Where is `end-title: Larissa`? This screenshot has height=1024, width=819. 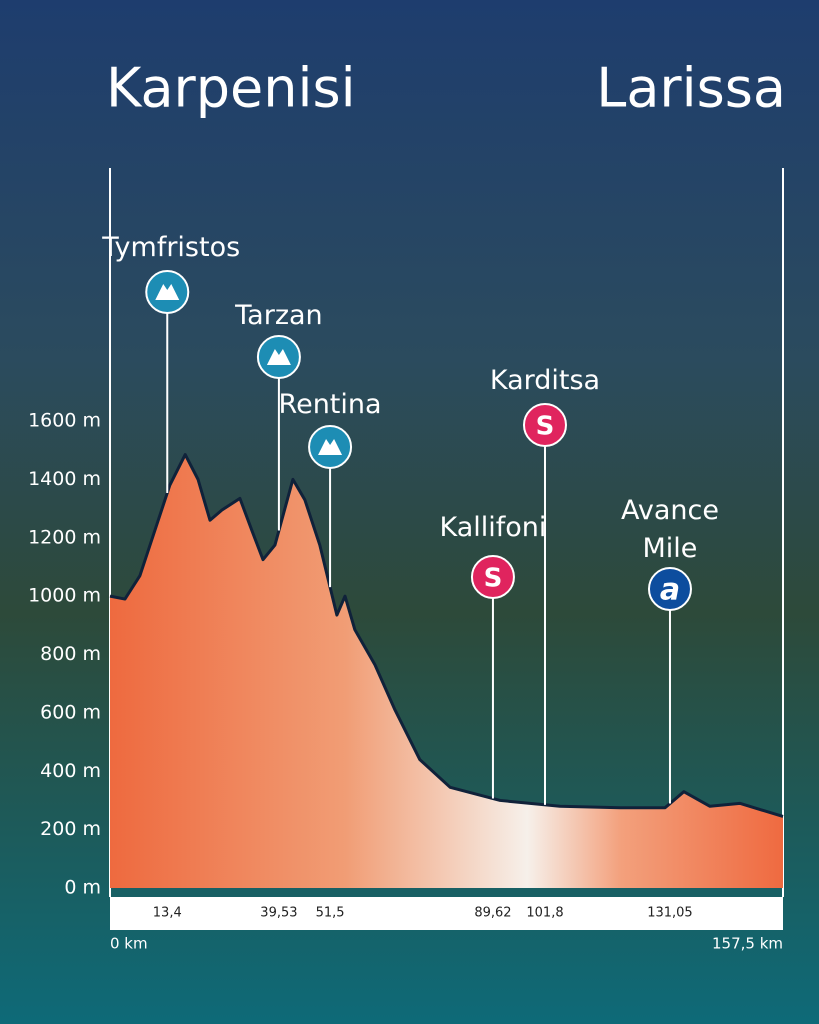
end-title: Larissa is located at coordinates (691, 88).